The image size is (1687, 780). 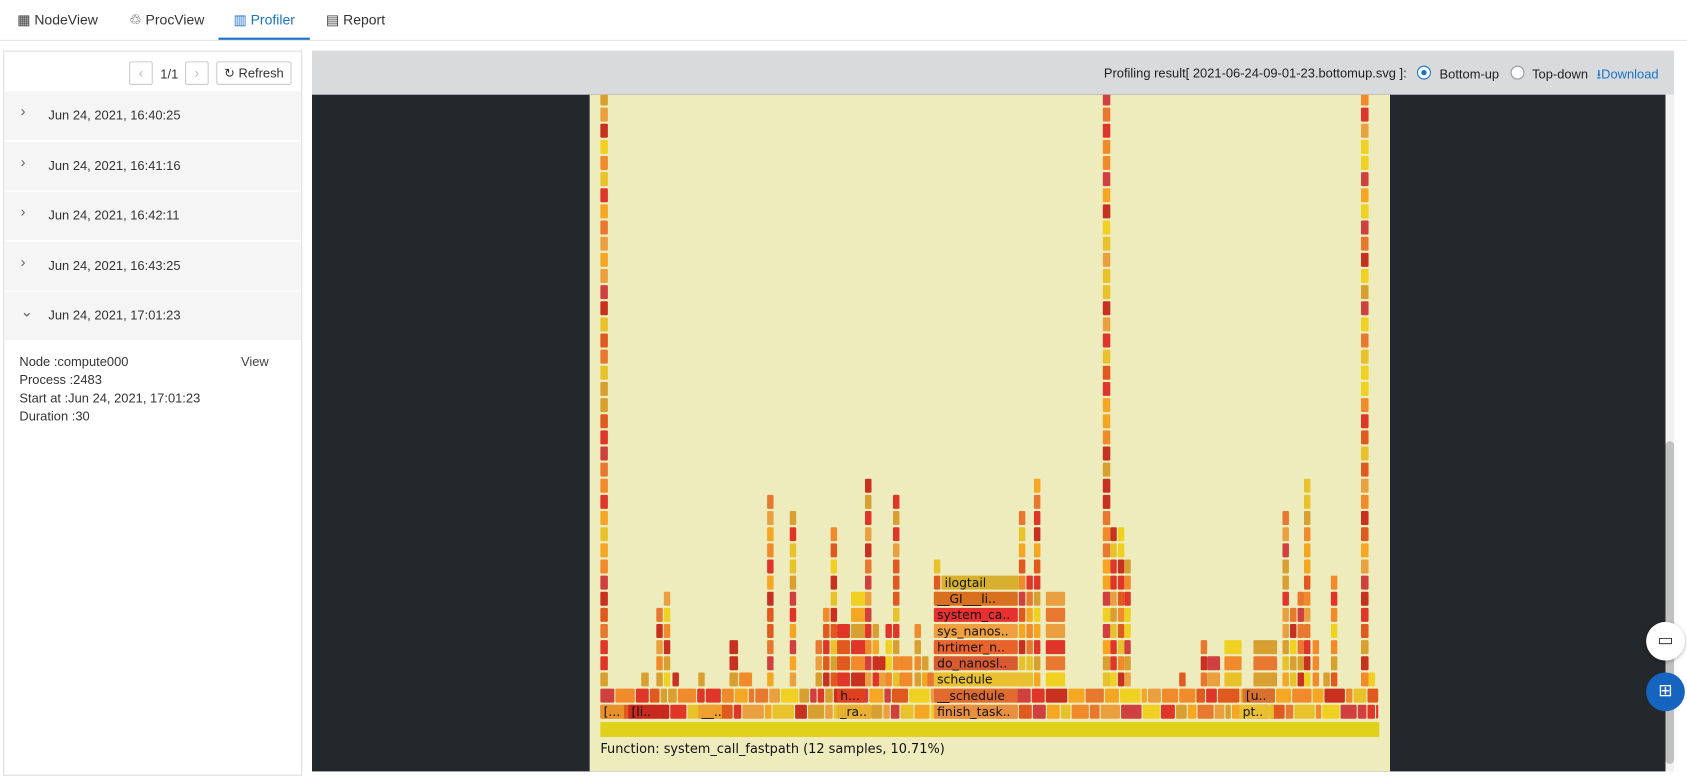 What do you see at coordinates (1627, 74) in the screenshot?
I see `download-link: ⭳Download` at bounding box center [1627, 74].